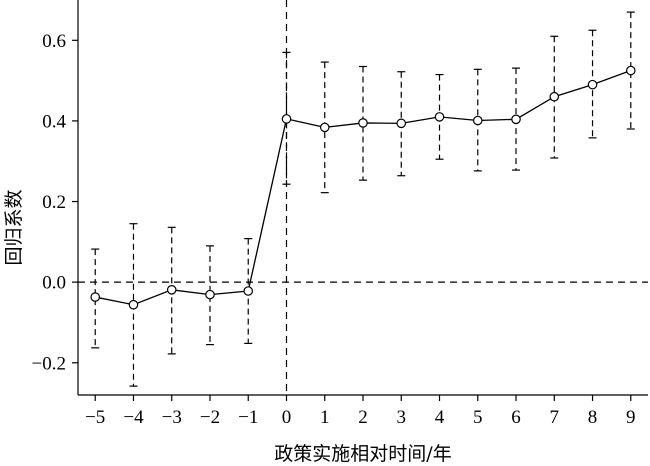  What do you see at coordinates (516, 417) in the screenshot?
I see `x-tick-label: 6` at bounding box center [516, 417].